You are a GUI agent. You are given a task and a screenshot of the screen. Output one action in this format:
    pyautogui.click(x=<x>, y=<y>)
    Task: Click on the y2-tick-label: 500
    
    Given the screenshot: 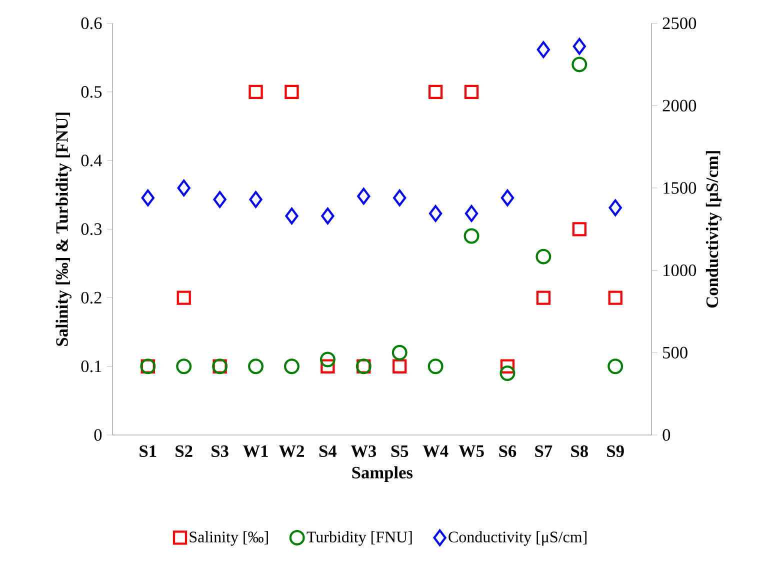 What is the action you would take?
    pyautogui.click(x=675, y=352)
    